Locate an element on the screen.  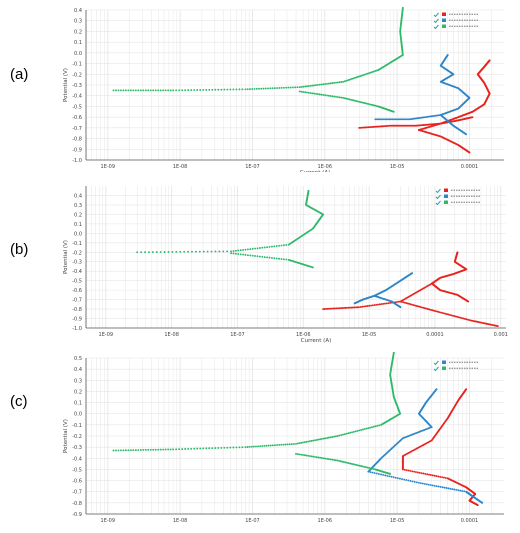
y-tick-label: 0.2 is located at coordinates (78, 215).